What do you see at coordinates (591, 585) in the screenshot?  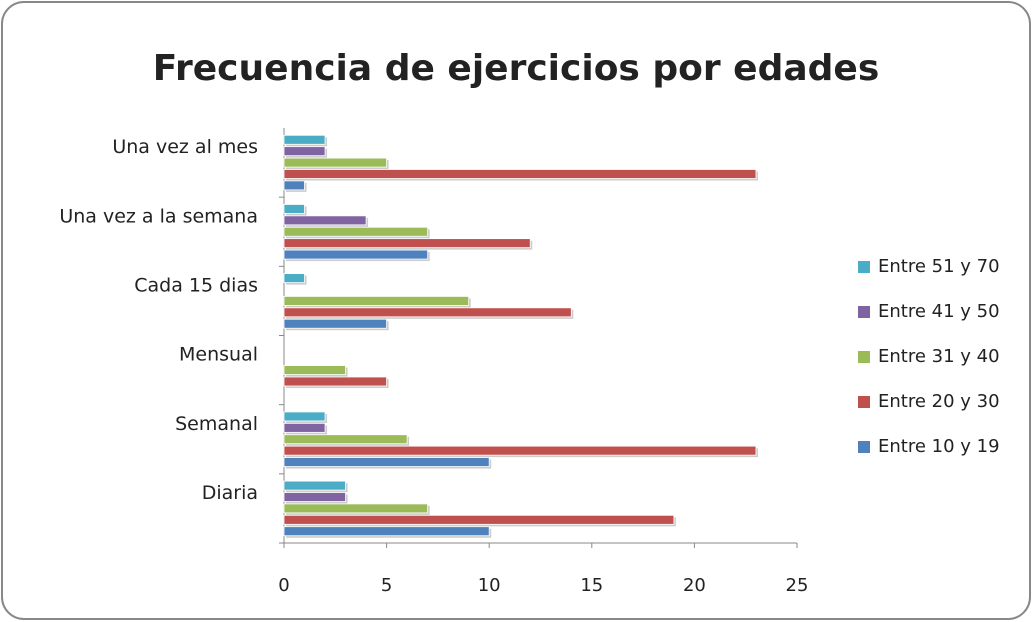 I see `x-tick-label: 15` at bounding box center [591, 585].